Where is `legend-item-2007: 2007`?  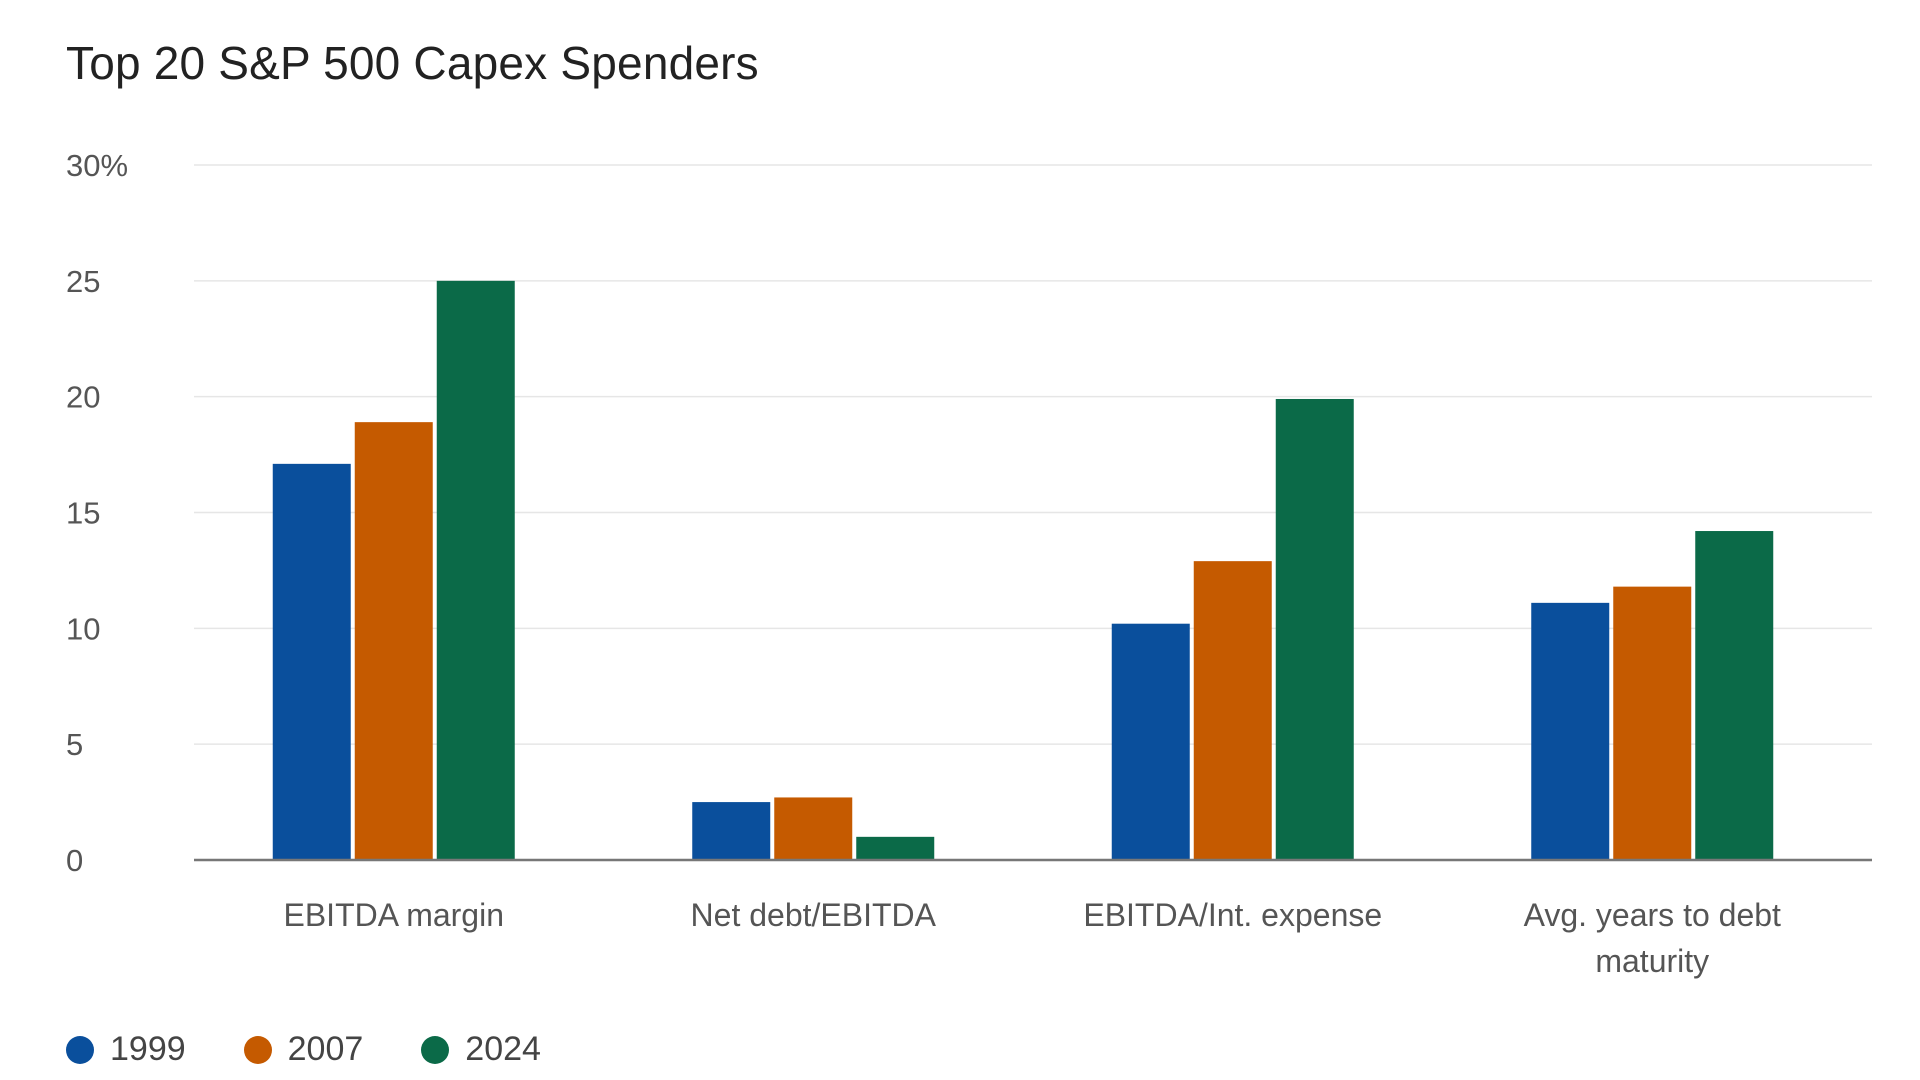
legend-item-2007: 2007 is located at coordinates (303, 1049).